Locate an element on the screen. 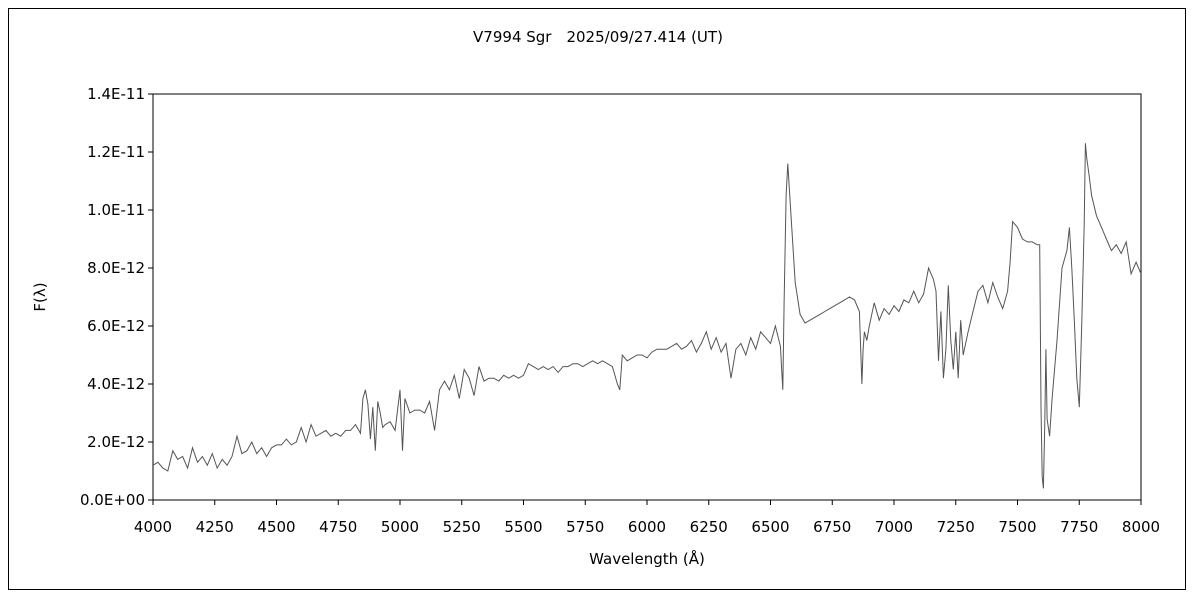  x-tick-label: 6250 is located at coordinates (709, 527).